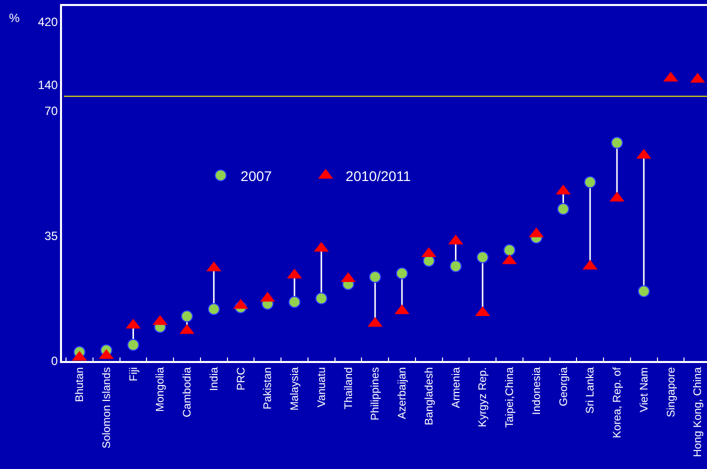 This screenshot has width=707, height=469. Describe the element at coordinates (322, 387) in the screenshot. I see `x-tick-label: Vanuatu` at that location.